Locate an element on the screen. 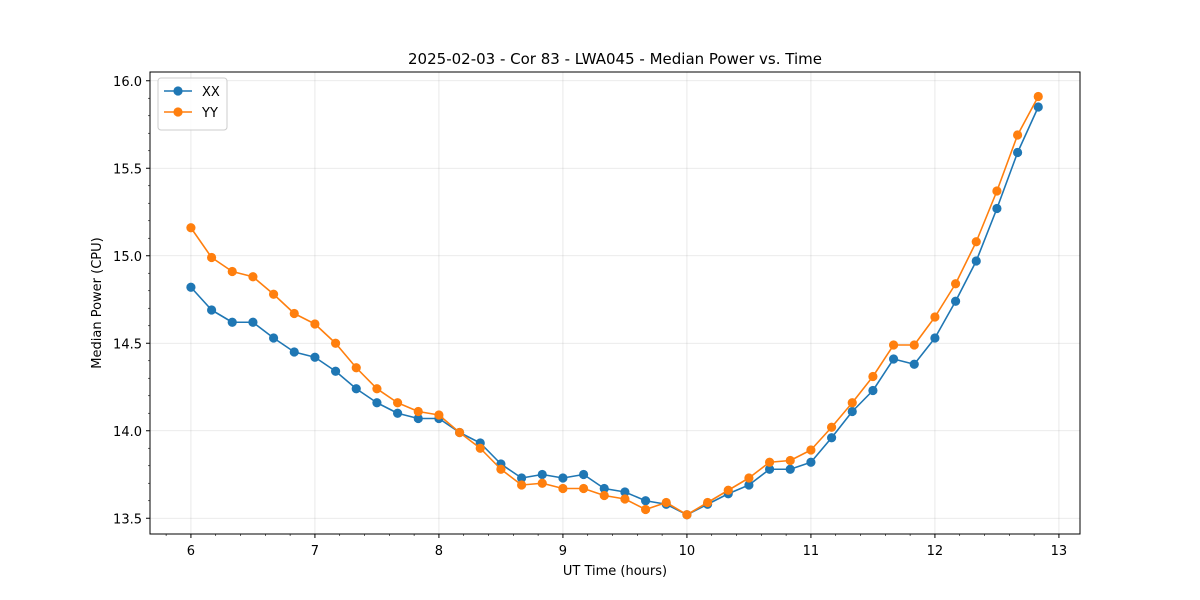 This screenshot has width=1200, height=600. legend: XX YY is located at coordinates (192, 104).